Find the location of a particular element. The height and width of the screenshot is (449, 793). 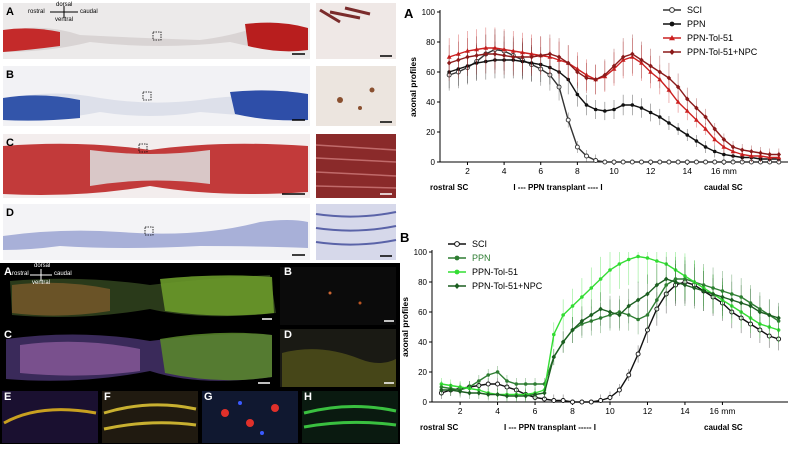

x-tick-label: 4 is located at coordinates (497, 411).